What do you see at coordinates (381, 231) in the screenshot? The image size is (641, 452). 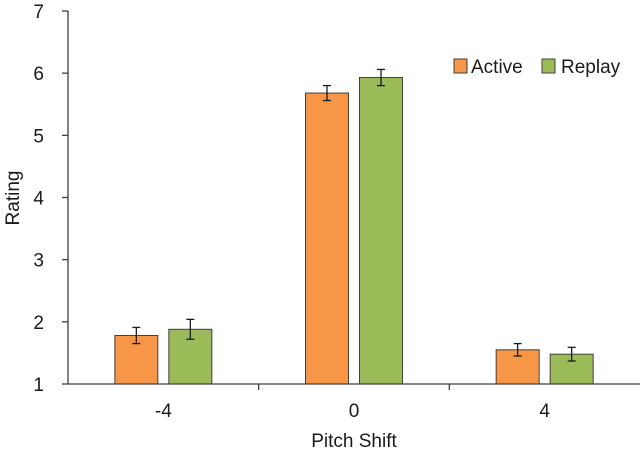 I see `bar-replay` at bounding box center [381, 231].